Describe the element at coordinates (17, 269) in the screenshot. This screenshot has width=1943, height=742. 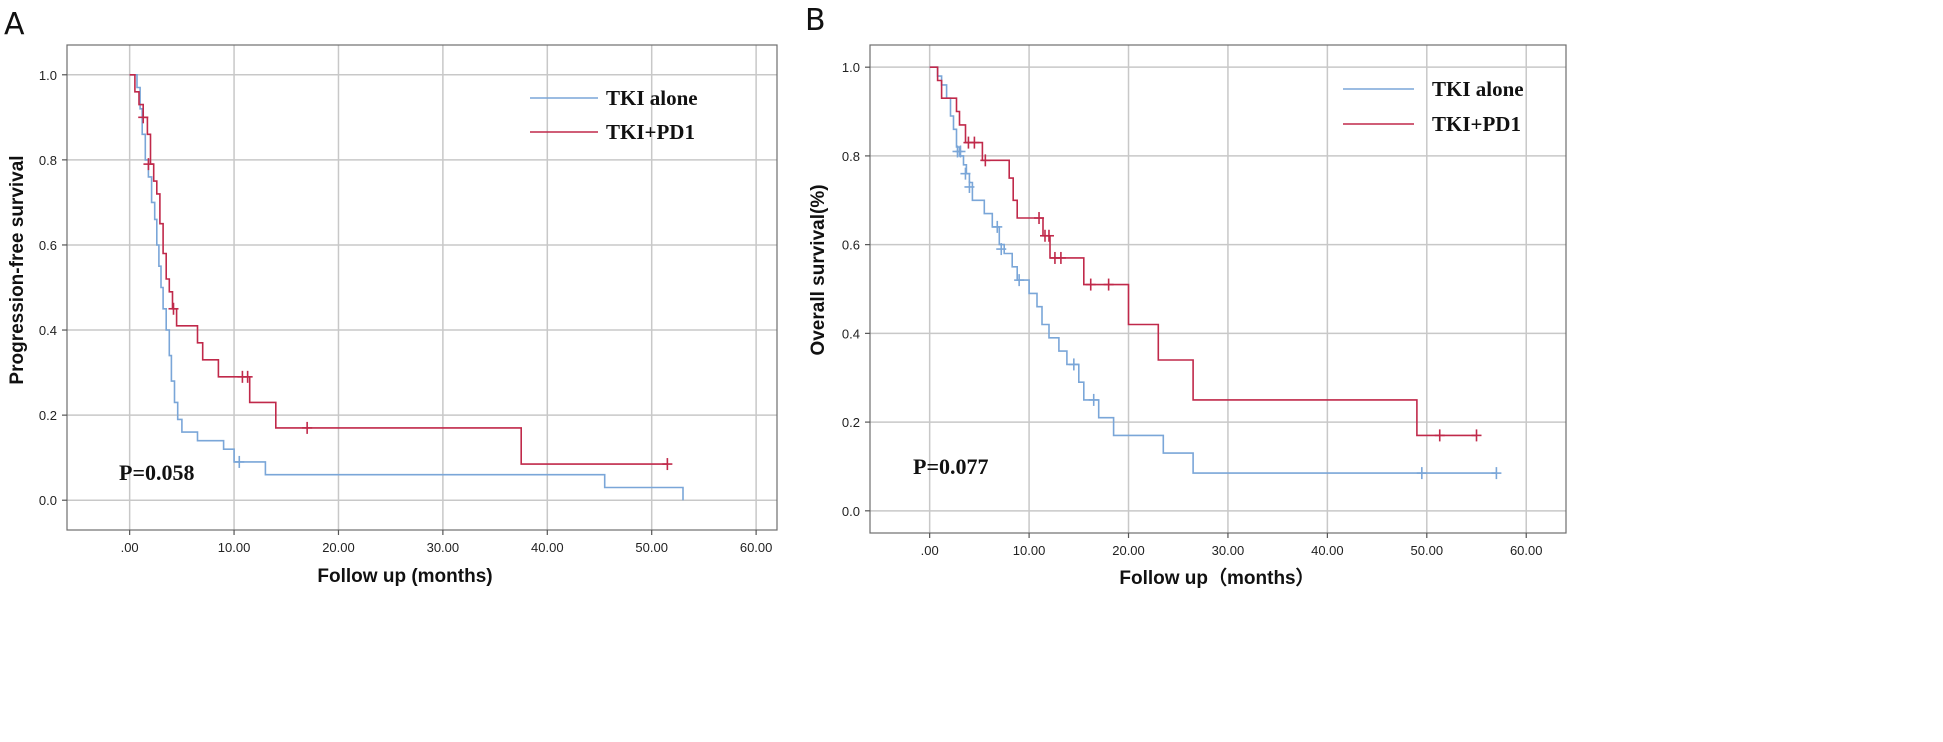
I see `panel-a-y-axis-title: Progression-free survival` at that location.